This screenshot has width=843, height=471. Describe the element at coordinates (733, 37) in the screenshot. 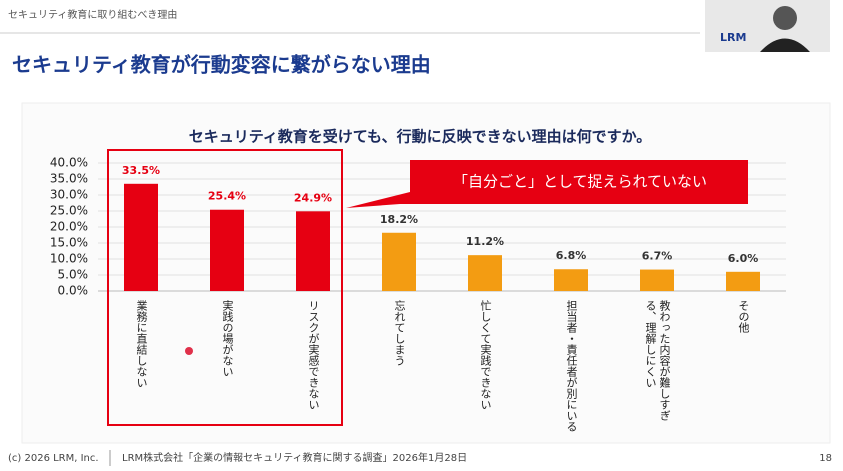

I see `logo: LRM` at that location.